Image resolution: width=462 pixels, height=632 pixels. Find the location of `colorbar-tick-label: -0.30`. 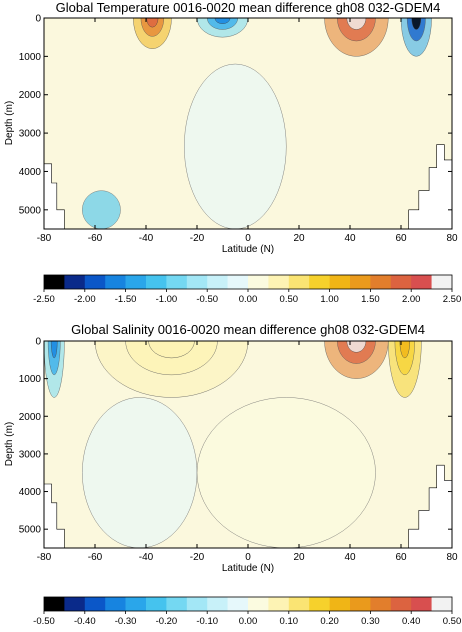

colorbar-tick-label: -0.30 is located at coordinates (126, 621).